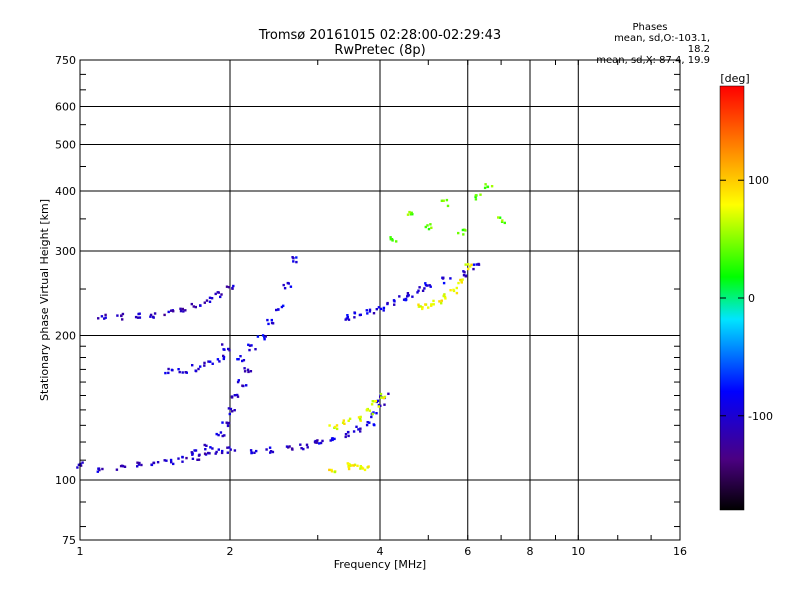 The width and height of the screenshot is (800, 600). I want to click on x-tick-label: 2, so click(230, 551).